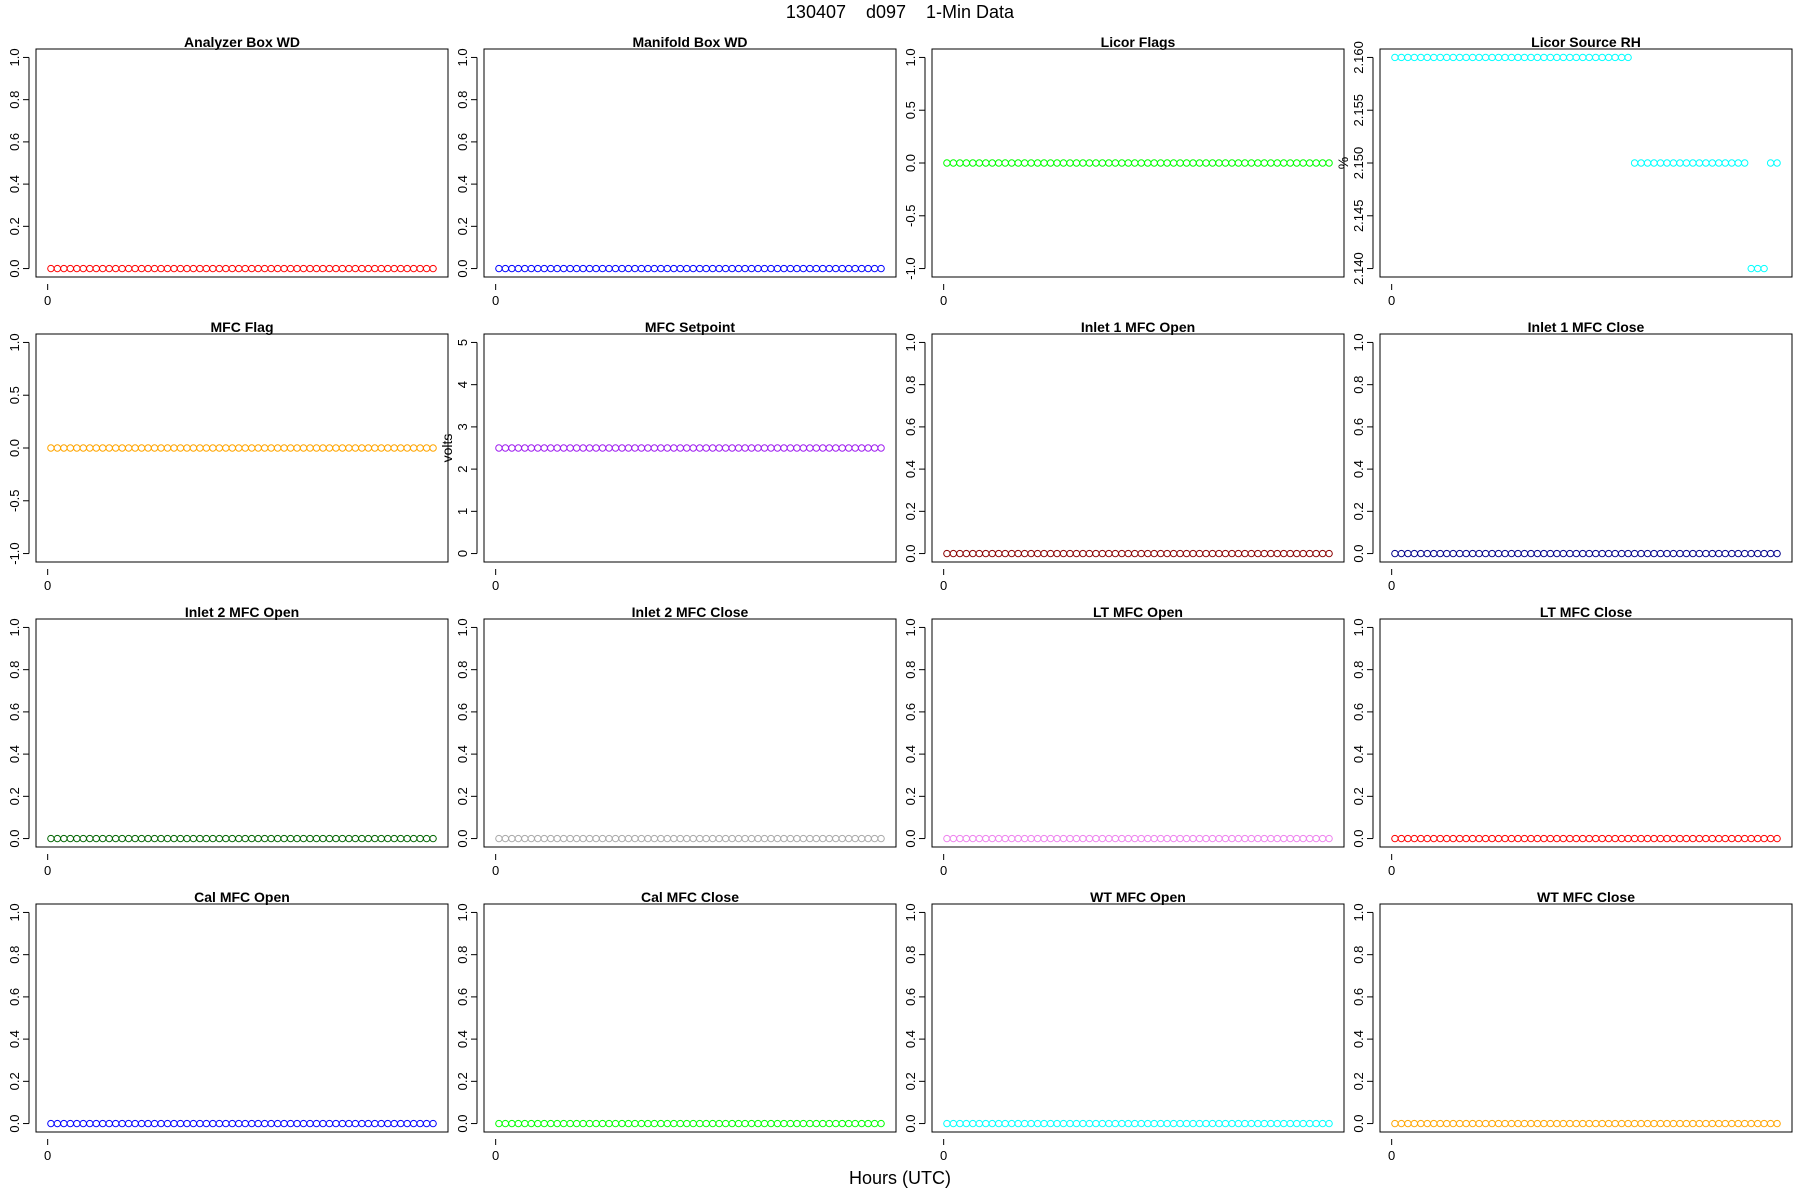  Describe the element at coordinates (462, 342) in the screenshot. I see `y-tick-label: 5` at that location.